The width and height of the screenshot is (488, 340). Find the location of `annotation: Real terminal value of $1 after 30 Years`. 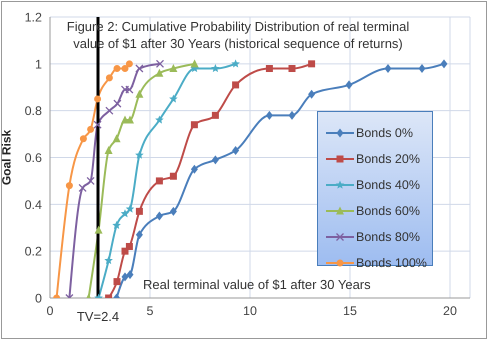

annotation: Real terminal value of $1 after 30 Years is located at coordinates (257, 284).